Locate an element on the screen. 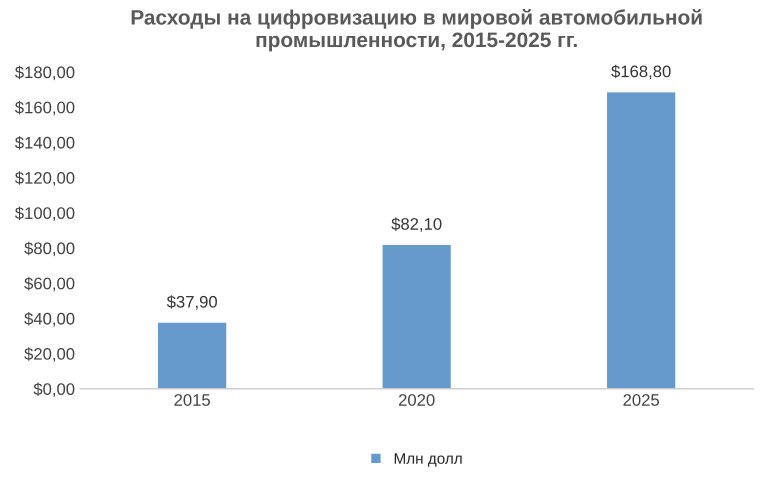  y-tick-label: $140,00 is located at coordinates (44, 143).